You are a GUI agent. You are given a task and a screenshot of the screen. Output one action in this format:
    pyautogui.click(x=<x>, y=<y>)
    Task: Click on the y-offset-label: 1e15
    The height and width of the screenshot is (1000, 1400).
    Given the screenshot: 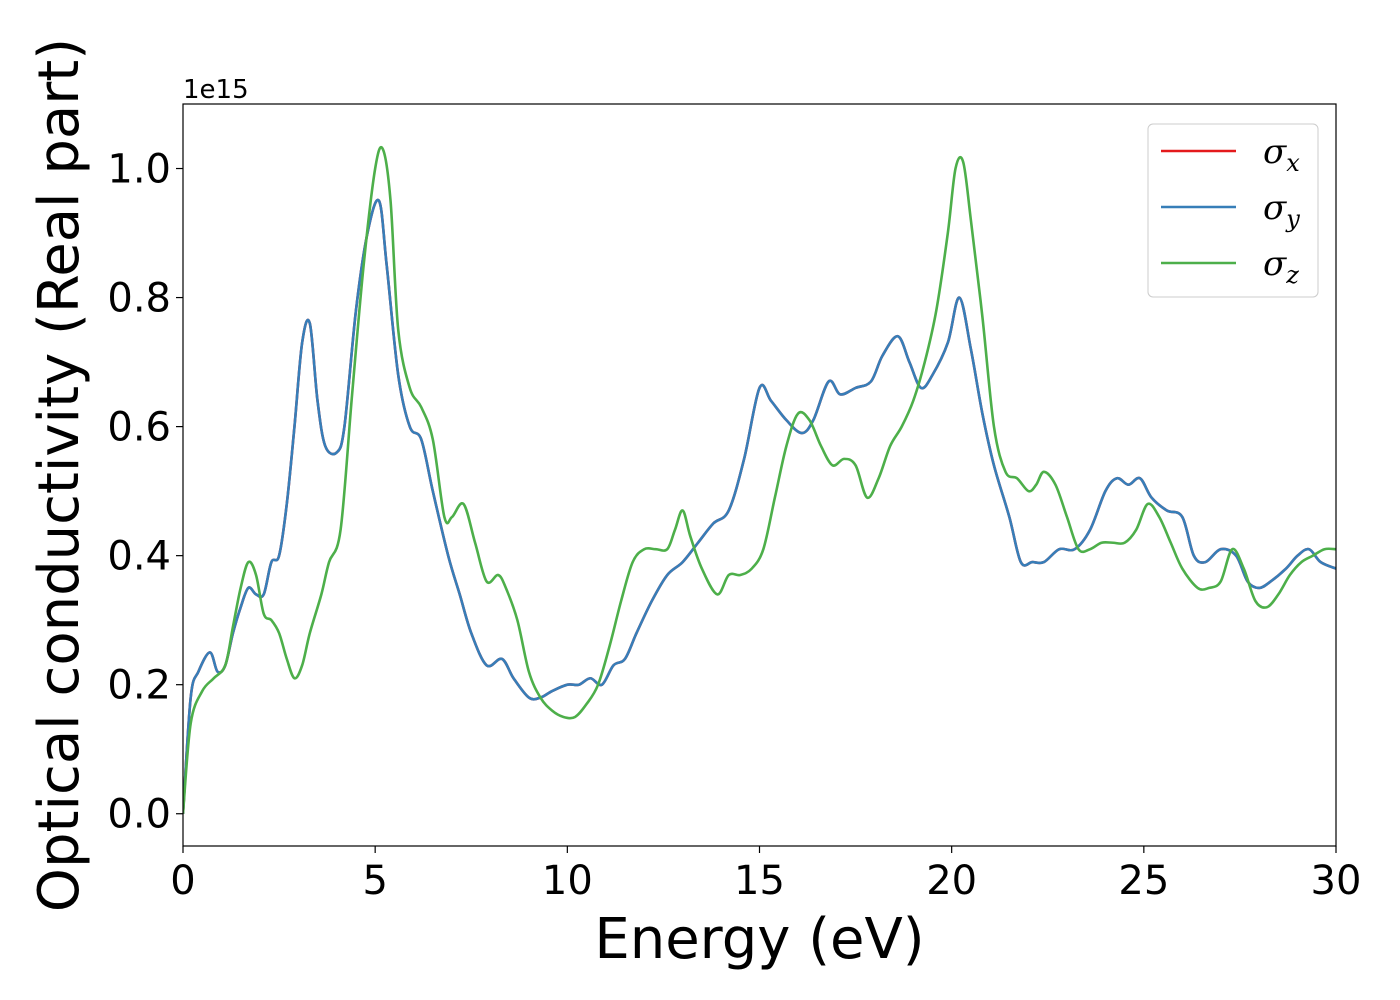 What is the action you would take?
    pyautogui.click(x=216, y=90)
    